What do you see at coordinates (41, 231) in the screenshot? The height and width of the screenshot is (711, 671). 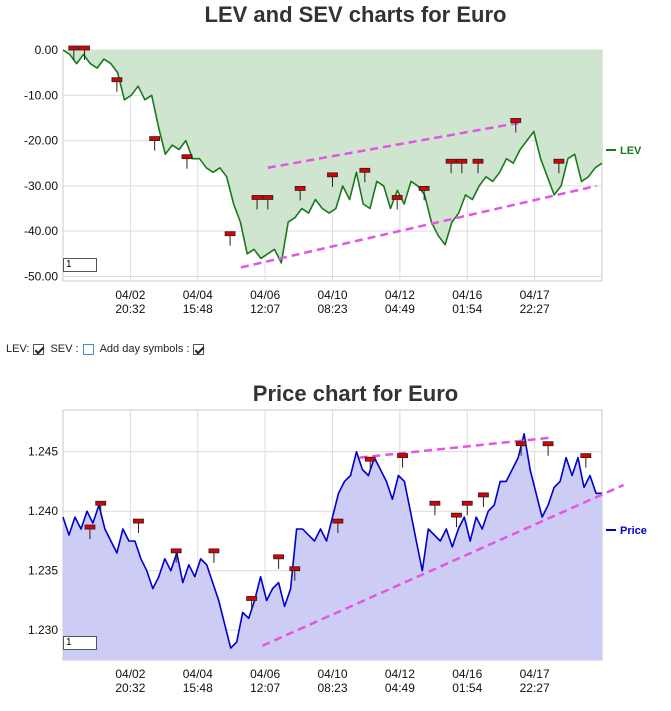 I see `y-tick-label: -40.00` at bounding box center [41, 231].